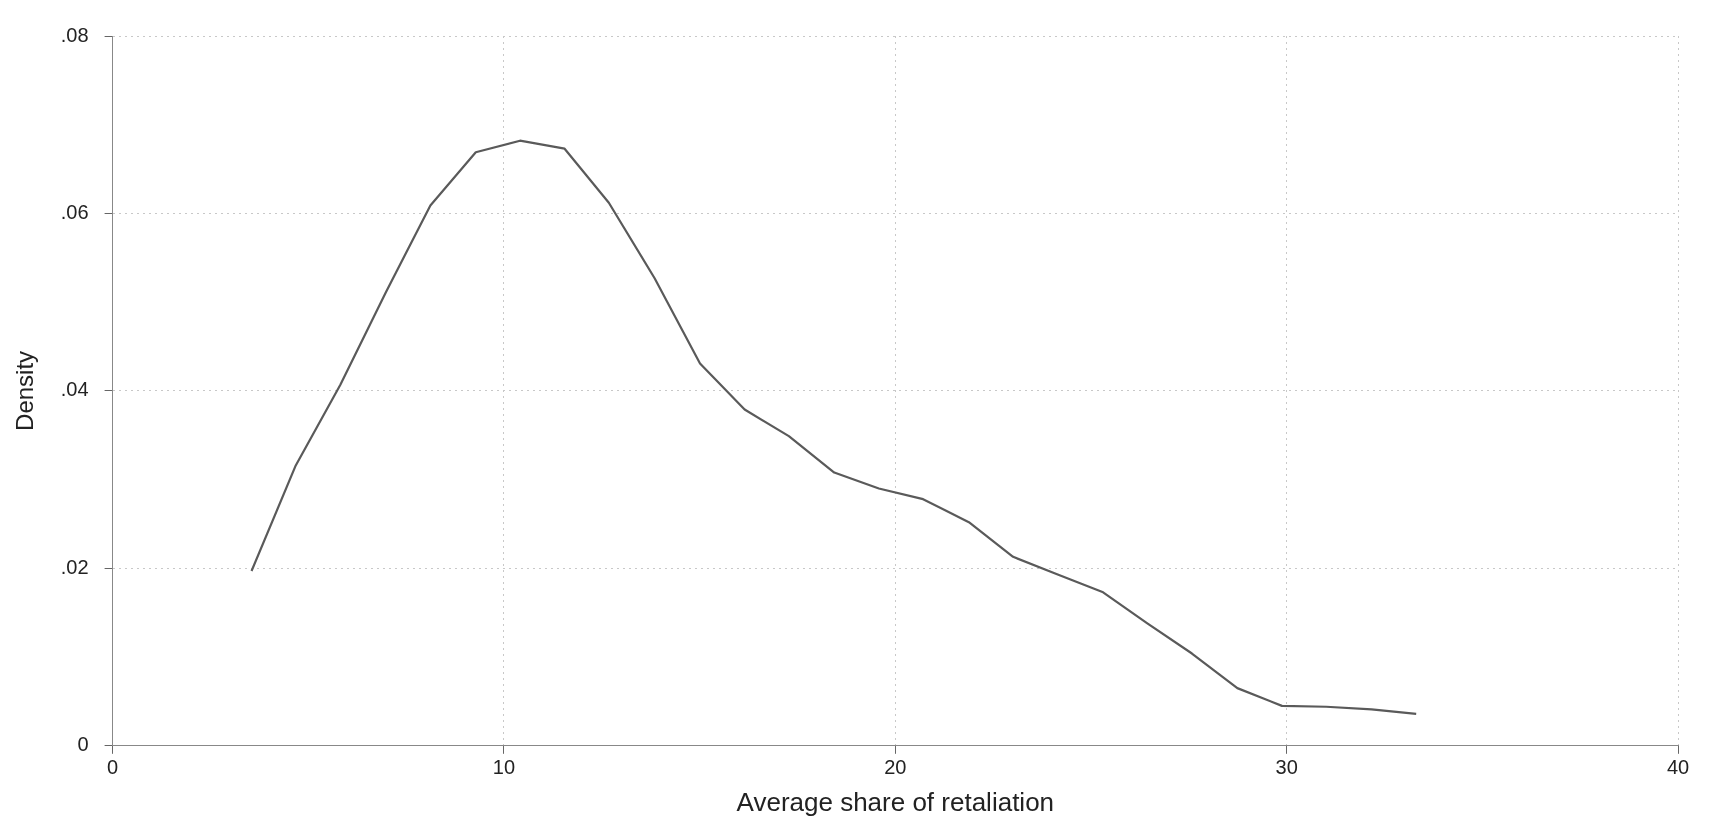 The image size is (1719, 837). Describe the element at coordinates (895, 801) in the screenshot. I see `x-axis-title: Average share of retaliation` at that location.